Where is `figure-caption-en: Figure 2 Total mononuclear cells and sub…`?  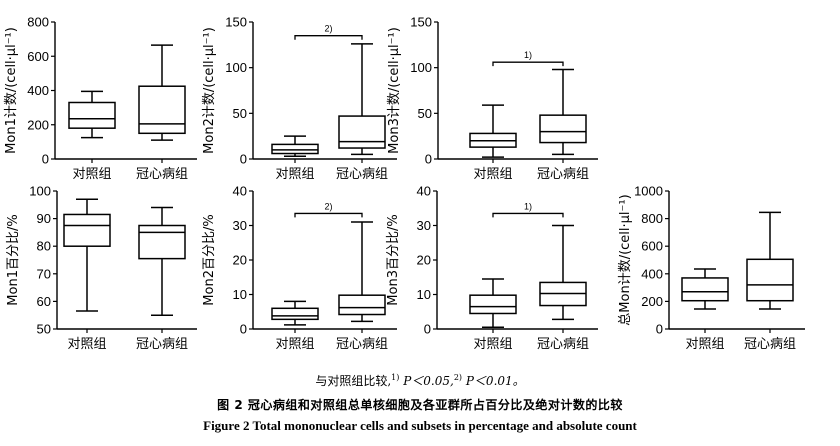 figure-caption-en: Figure 2 Total mononuclear cells and sub… is located at coordinates (420, 425).